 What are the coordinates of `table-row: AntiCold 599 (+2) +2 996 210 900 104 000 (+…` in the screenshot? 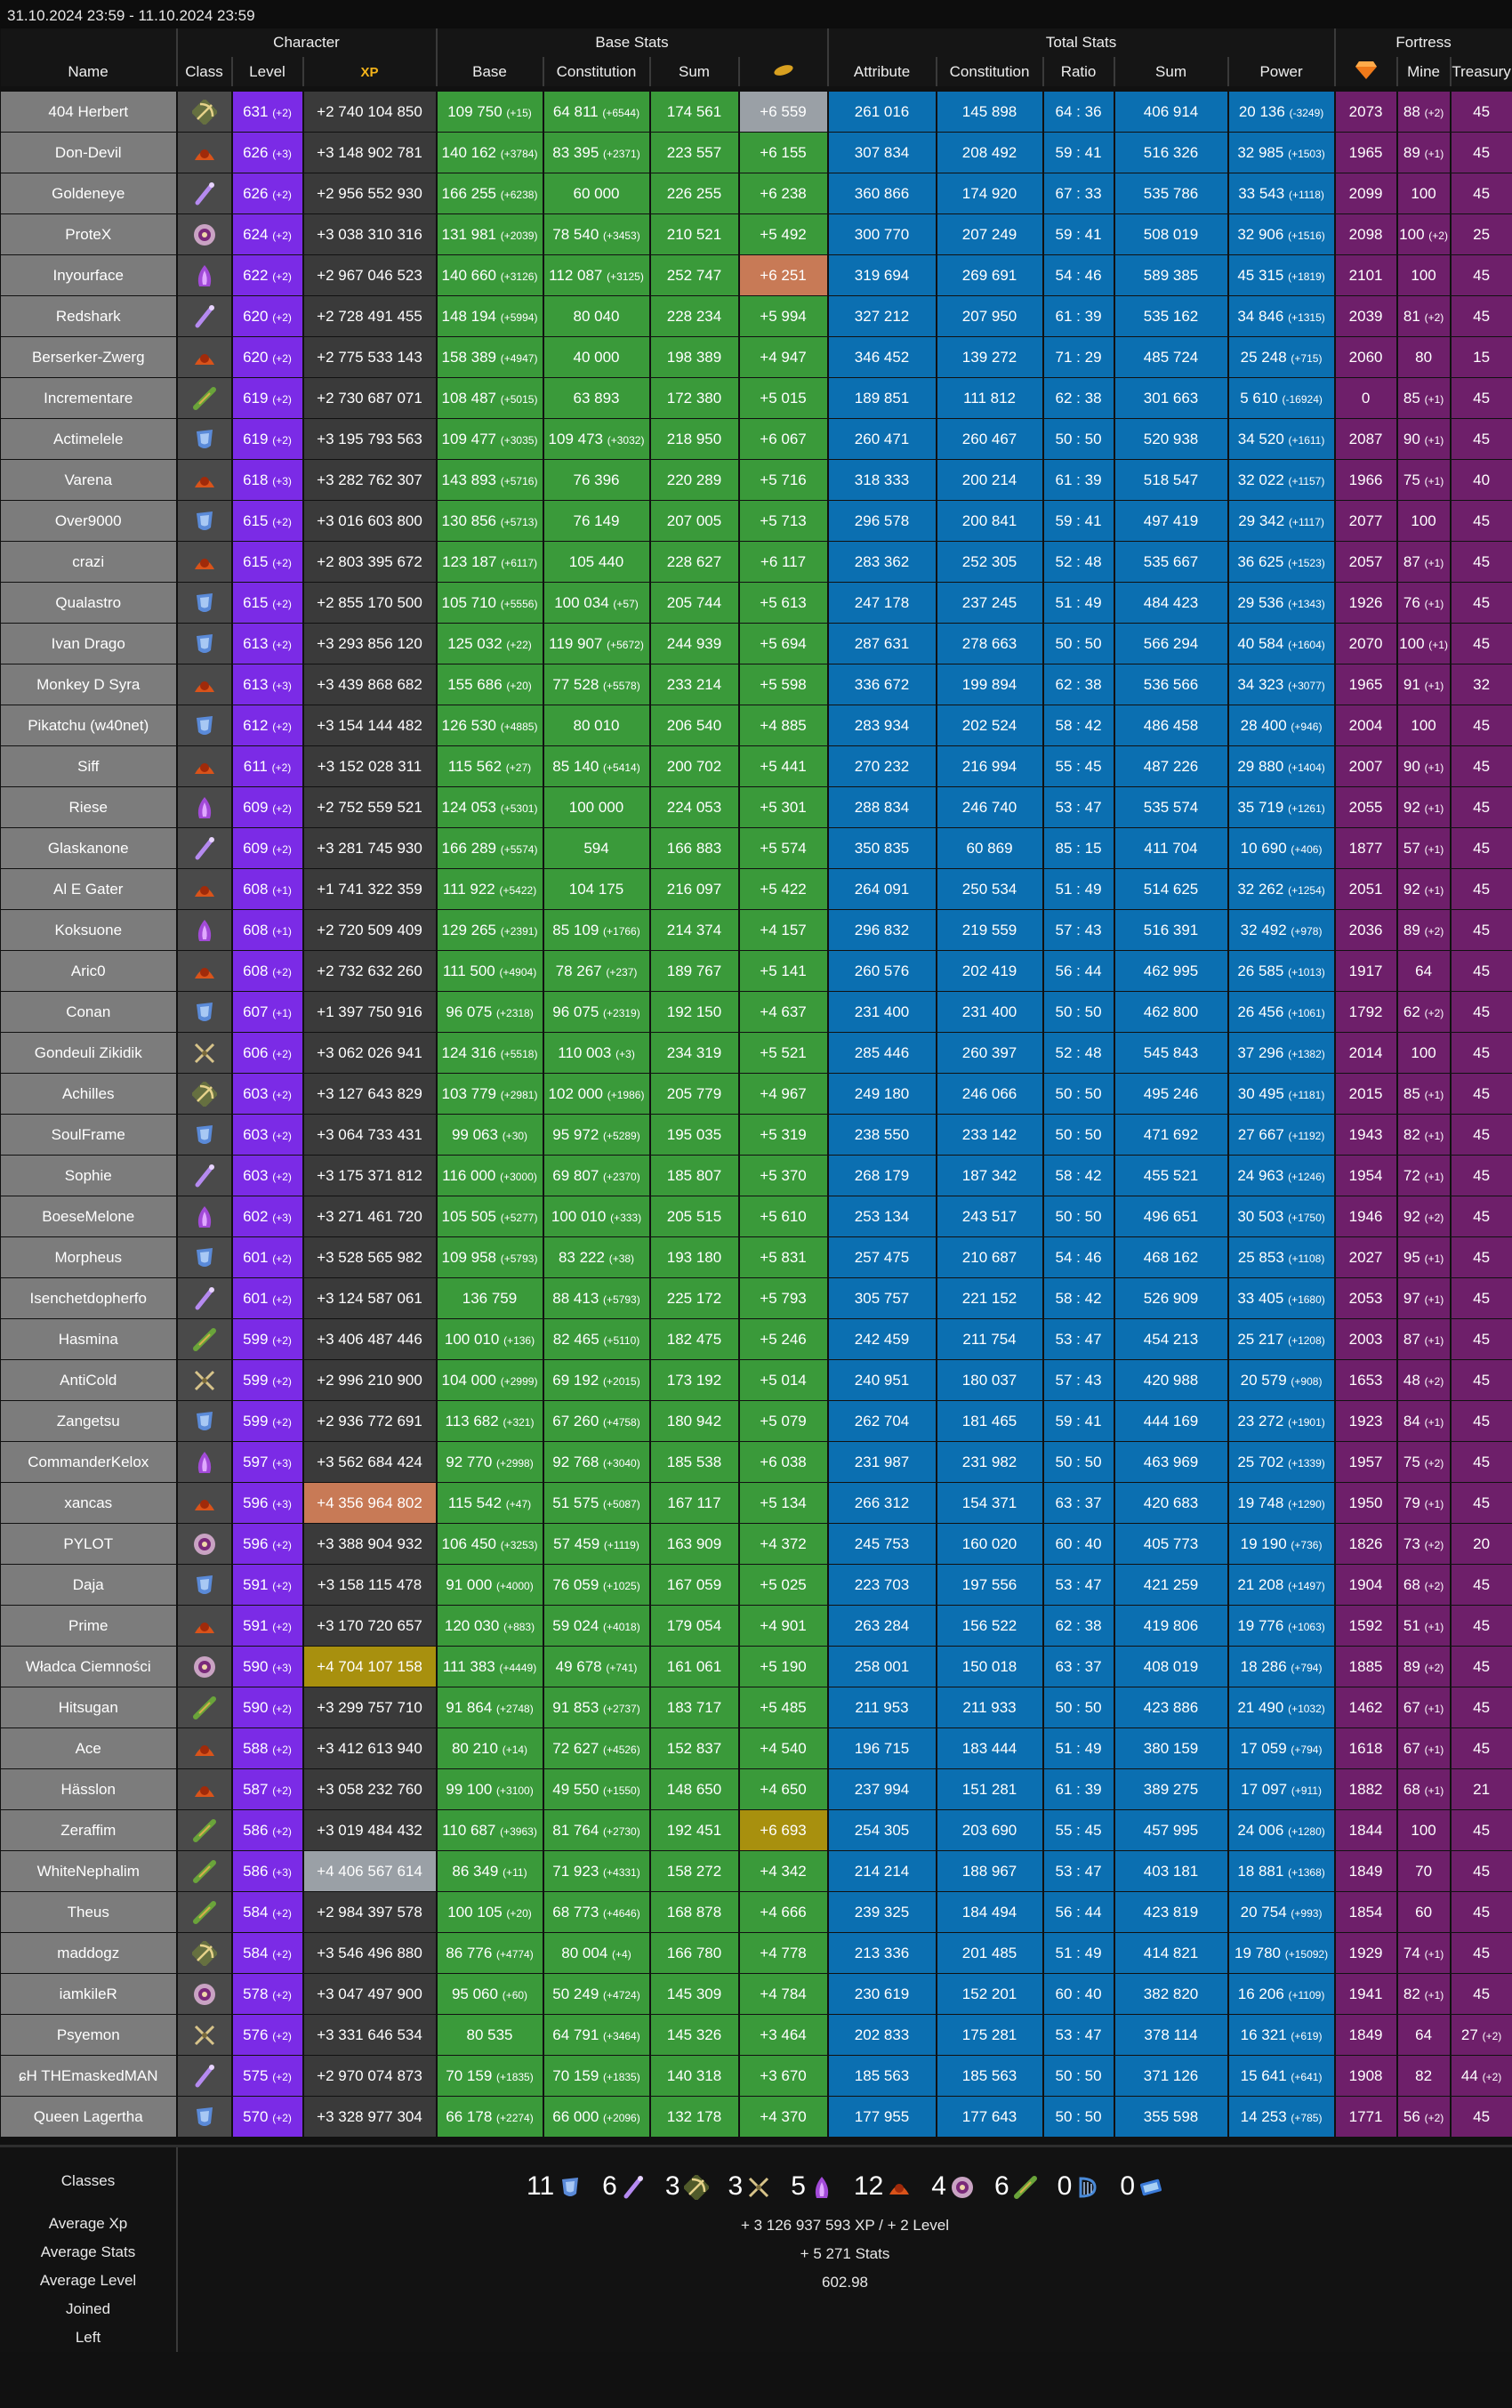 It's located at (756, 1380).